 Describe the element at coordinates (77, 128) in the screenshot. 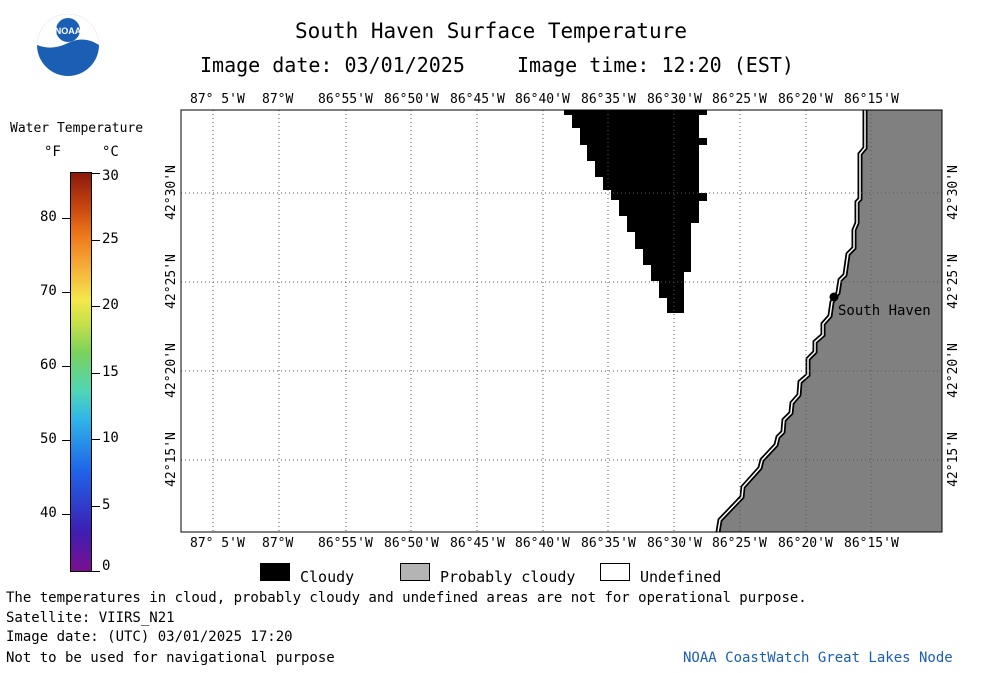

I see `colorbar-title: Water Temperature` at that location.